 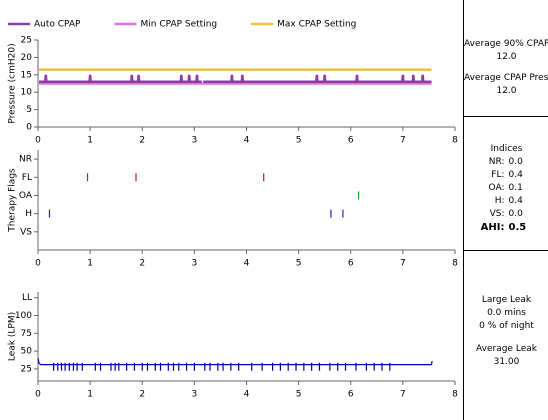 I want to click on index-label: OA:, so click(x=496, y=188).